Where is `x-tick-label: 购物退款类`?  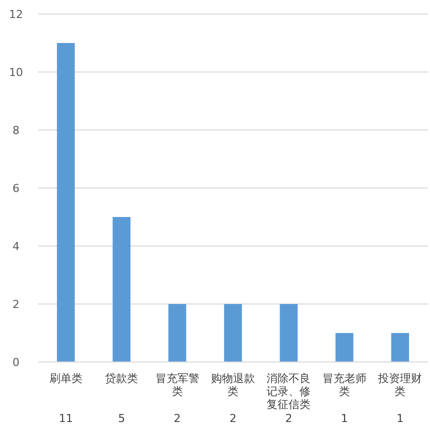
x-tick-label: 购物退款类 is located at coordinates (233, 385).